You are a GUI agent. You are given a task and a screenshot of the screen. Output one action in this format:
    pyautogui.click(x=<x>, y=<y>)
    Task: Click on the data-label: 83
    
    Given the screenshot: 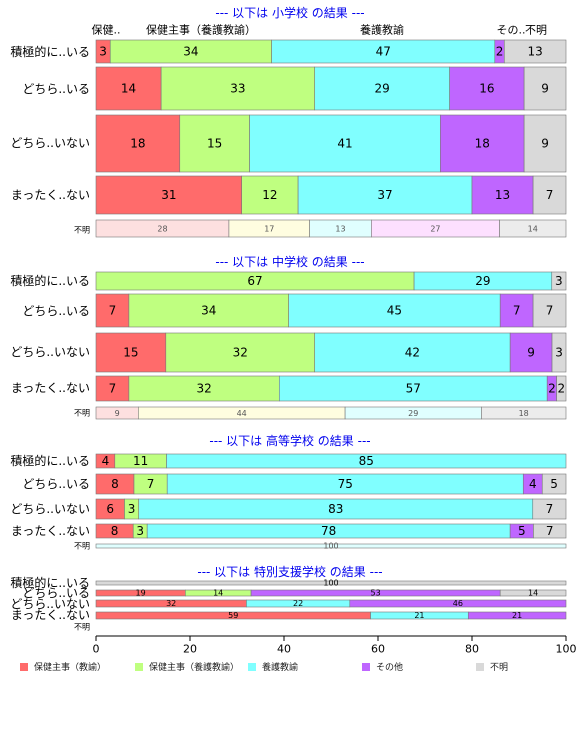 What is the action you would take?
    pyautogui.click(x=335, y=509)
    